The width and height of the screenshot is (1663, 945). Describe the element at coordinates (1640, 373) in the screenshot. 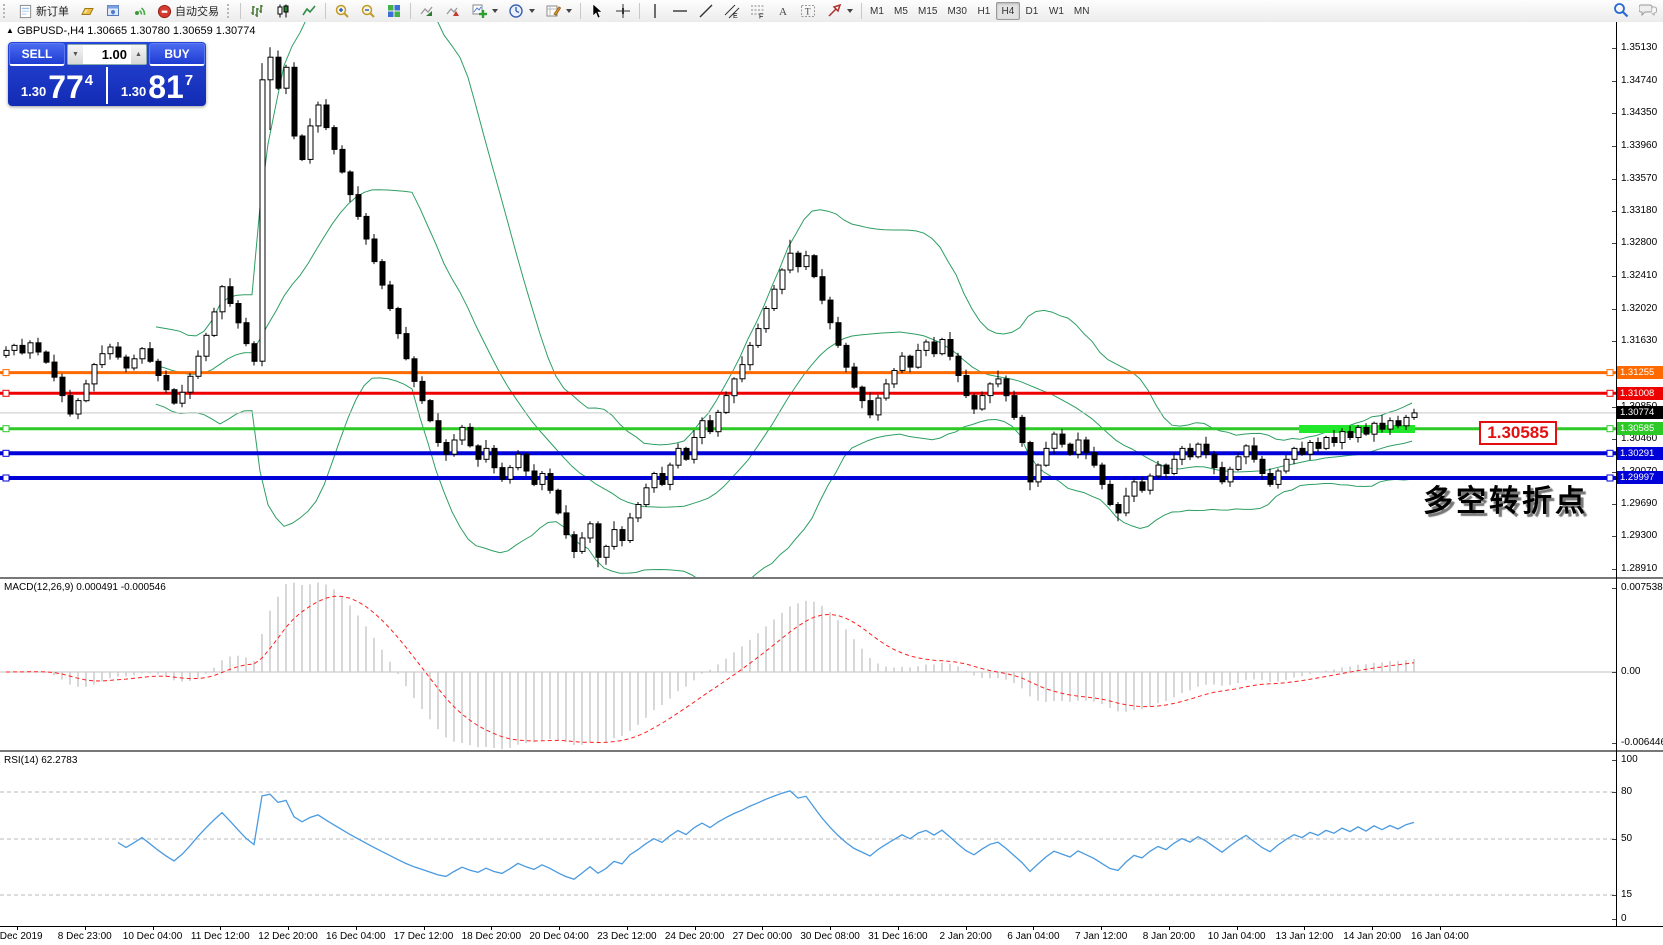

I see `price-badge-1.31255: 1.31255` at that location.